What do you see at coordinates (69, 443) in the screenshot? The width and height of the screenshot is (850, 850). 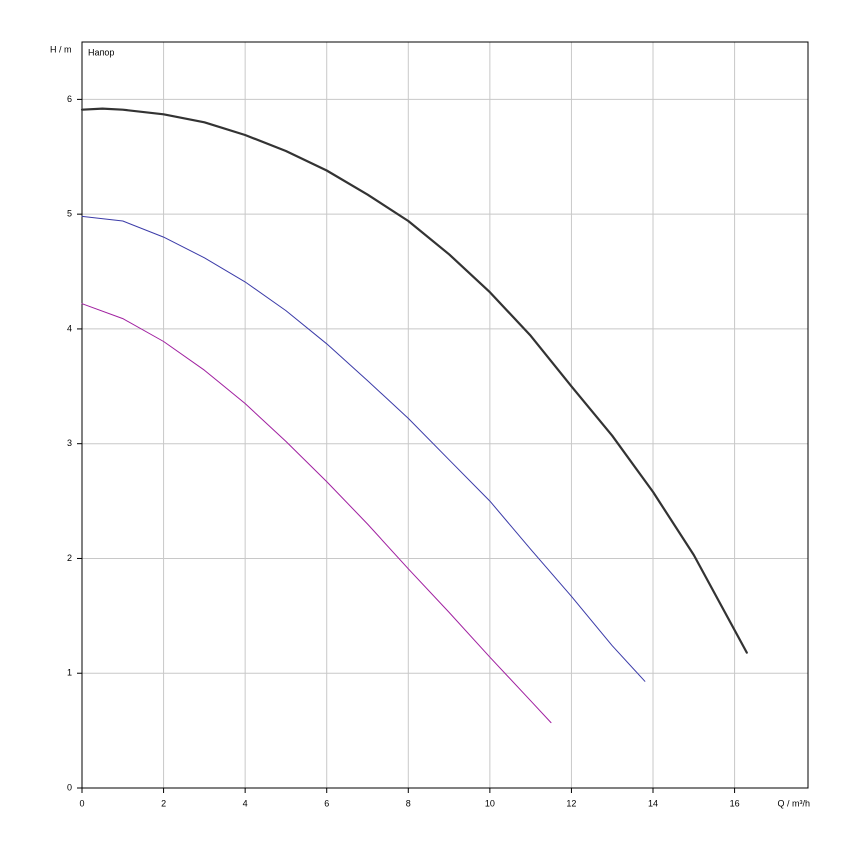 I see `y-tick-label: 3` at bounding box center [69, 443].